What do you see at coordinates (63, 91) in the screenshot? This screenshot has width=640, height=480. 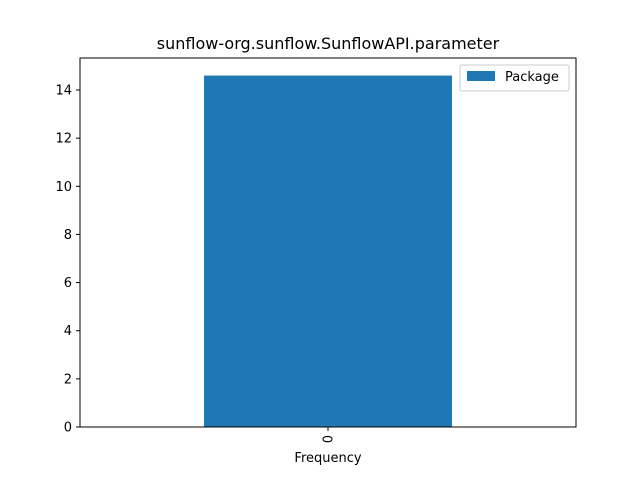 I see `y-tick-label: 14` at bounding box center [63, 91].